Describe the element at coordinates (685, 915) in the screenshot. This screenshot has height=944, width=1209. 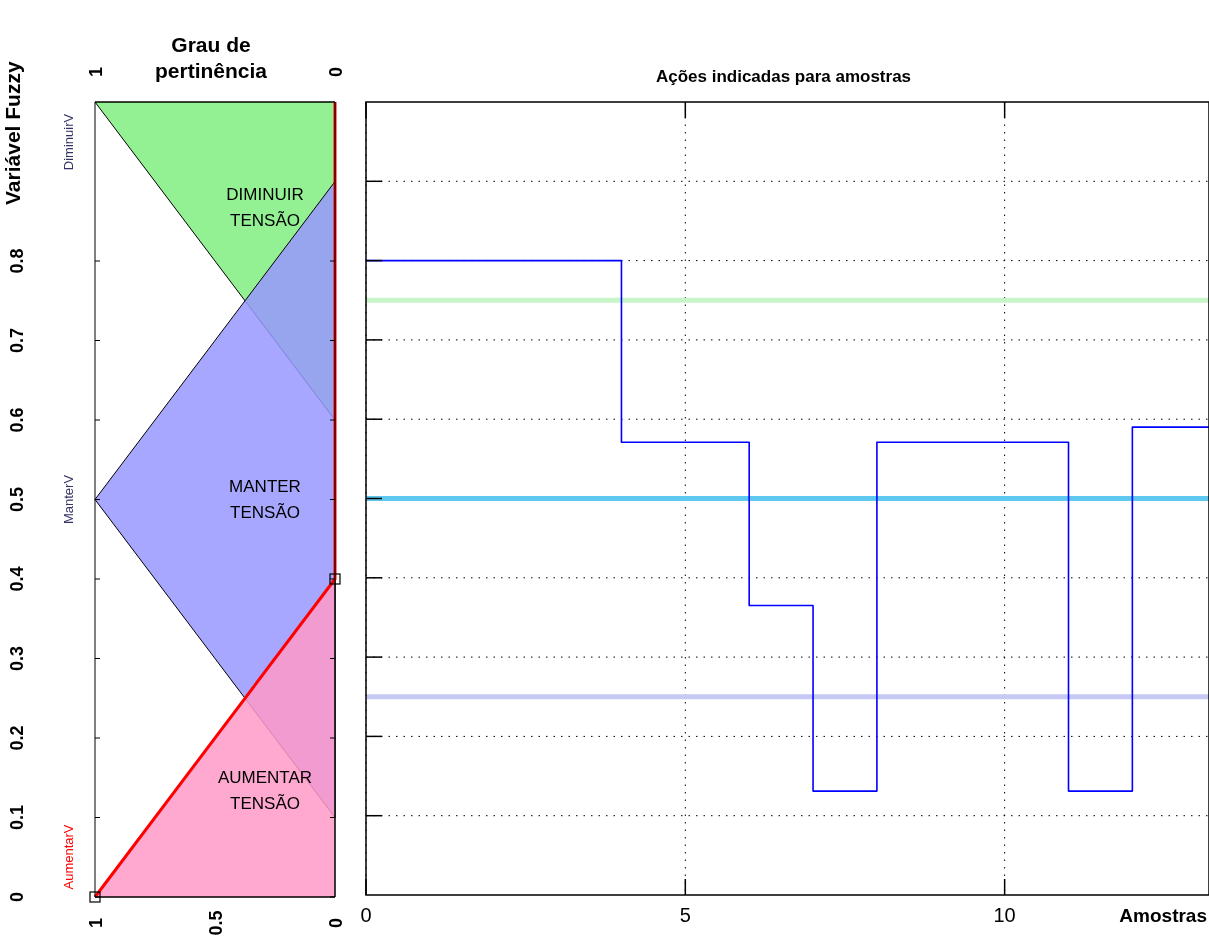
I see `x-tick-label: 5` at that location.